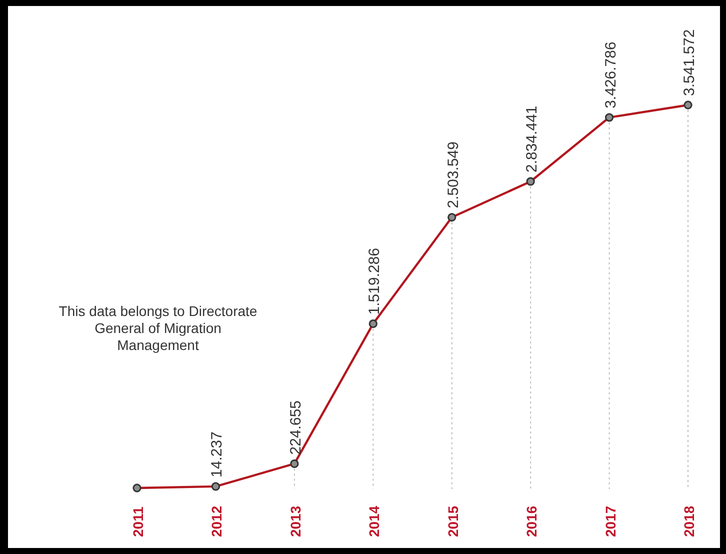  What do you see at coordinates (611, 75) in the screenshot?
I see `data-label: 3.426.786` at bounding box center [611, 75].